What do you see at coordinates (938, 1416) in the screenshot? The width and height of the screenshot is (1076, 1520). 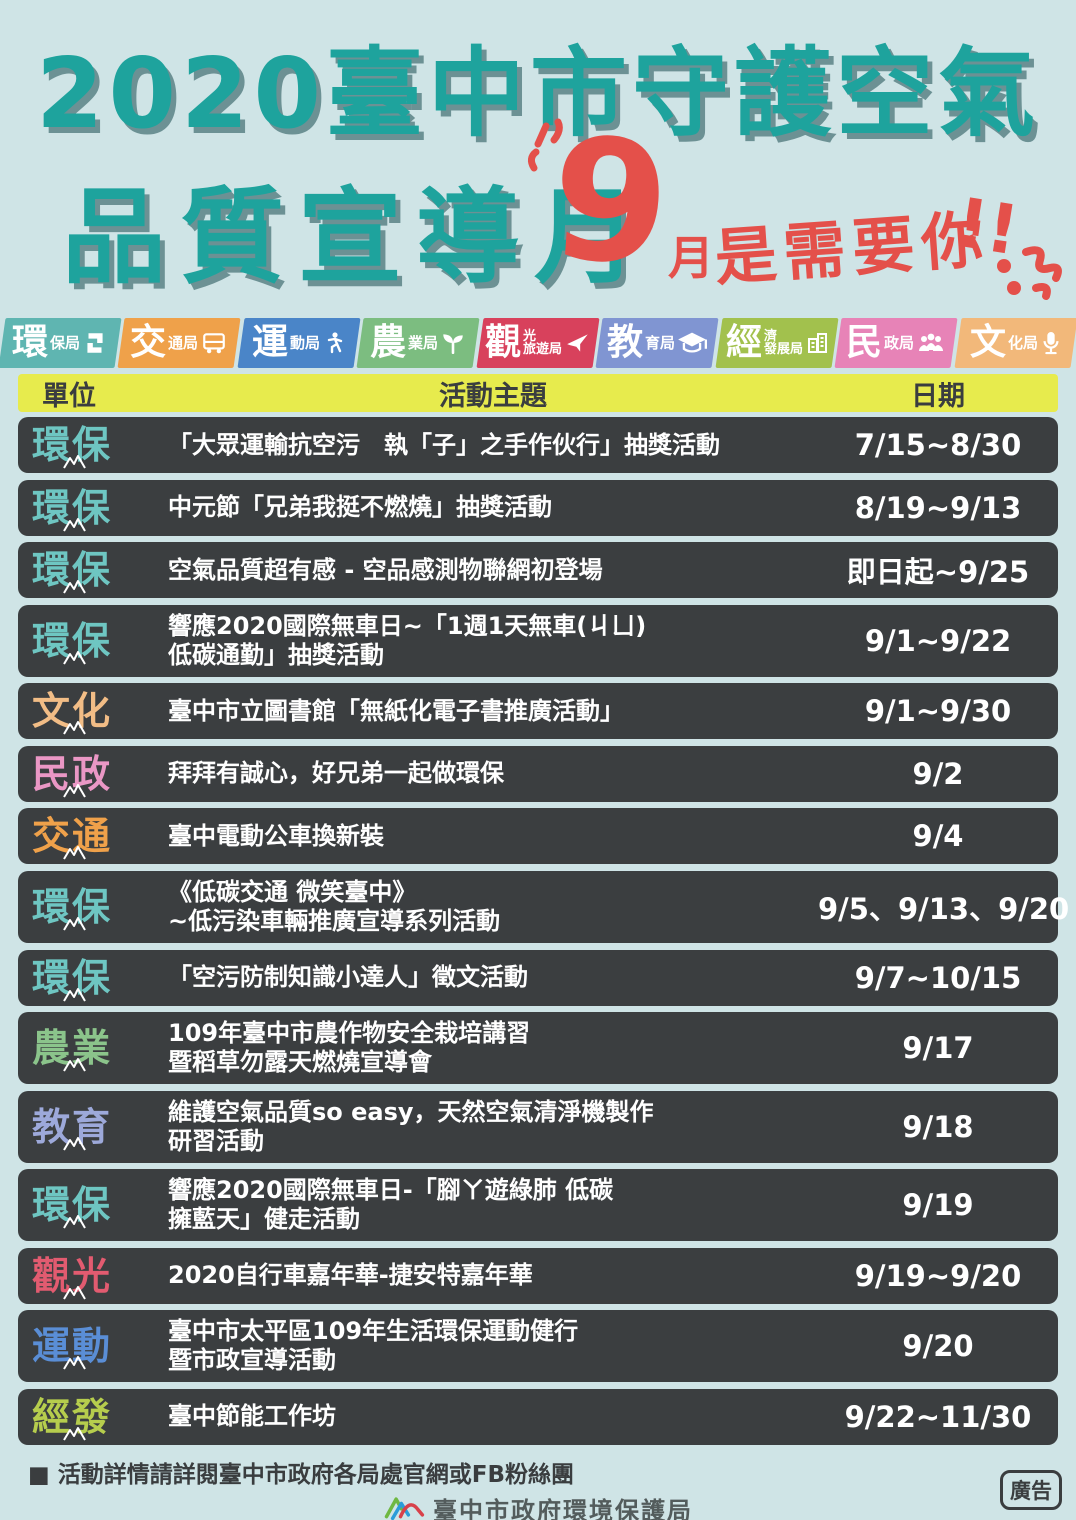 I see `row-date: 9/22~11/30` at bounding box center [938, 1416].